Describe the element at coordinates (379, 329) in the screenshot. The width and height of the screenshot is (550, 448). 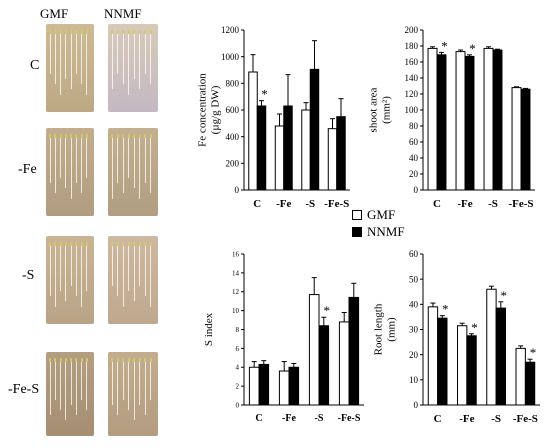
I see `y-axis-label: Root length` at that location.